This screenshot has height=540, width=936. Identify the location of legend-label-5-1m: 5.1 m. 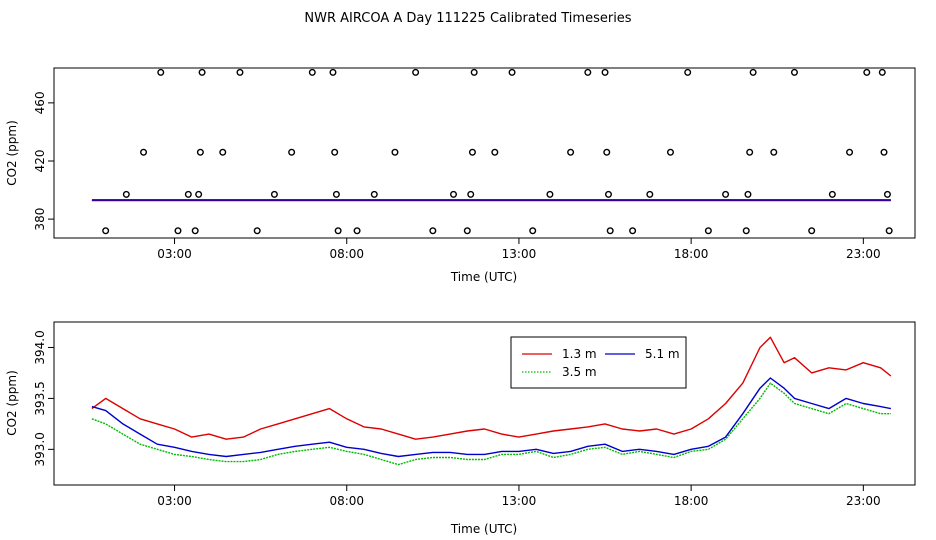
(662, 354).